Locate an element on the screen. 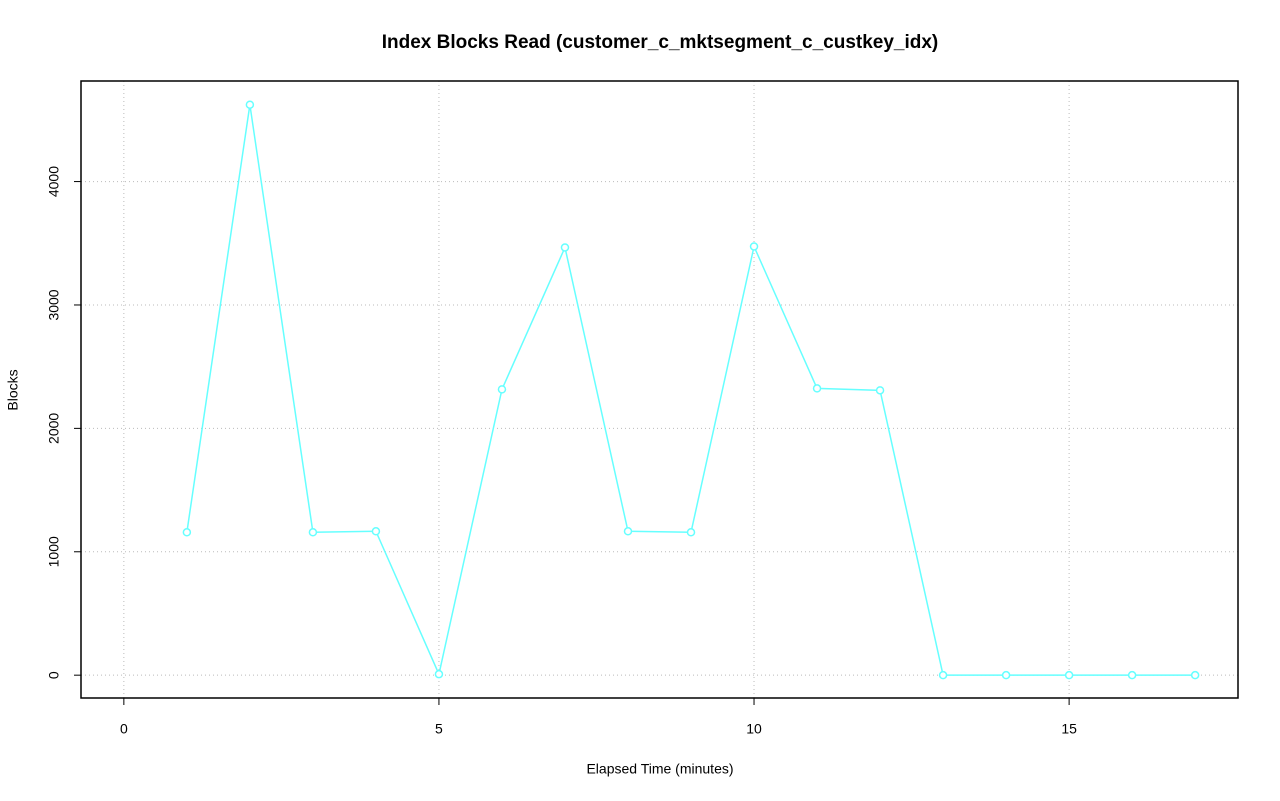  x-axis-label: Elapsed Time (minutes) is located at coordinates (659, 769).